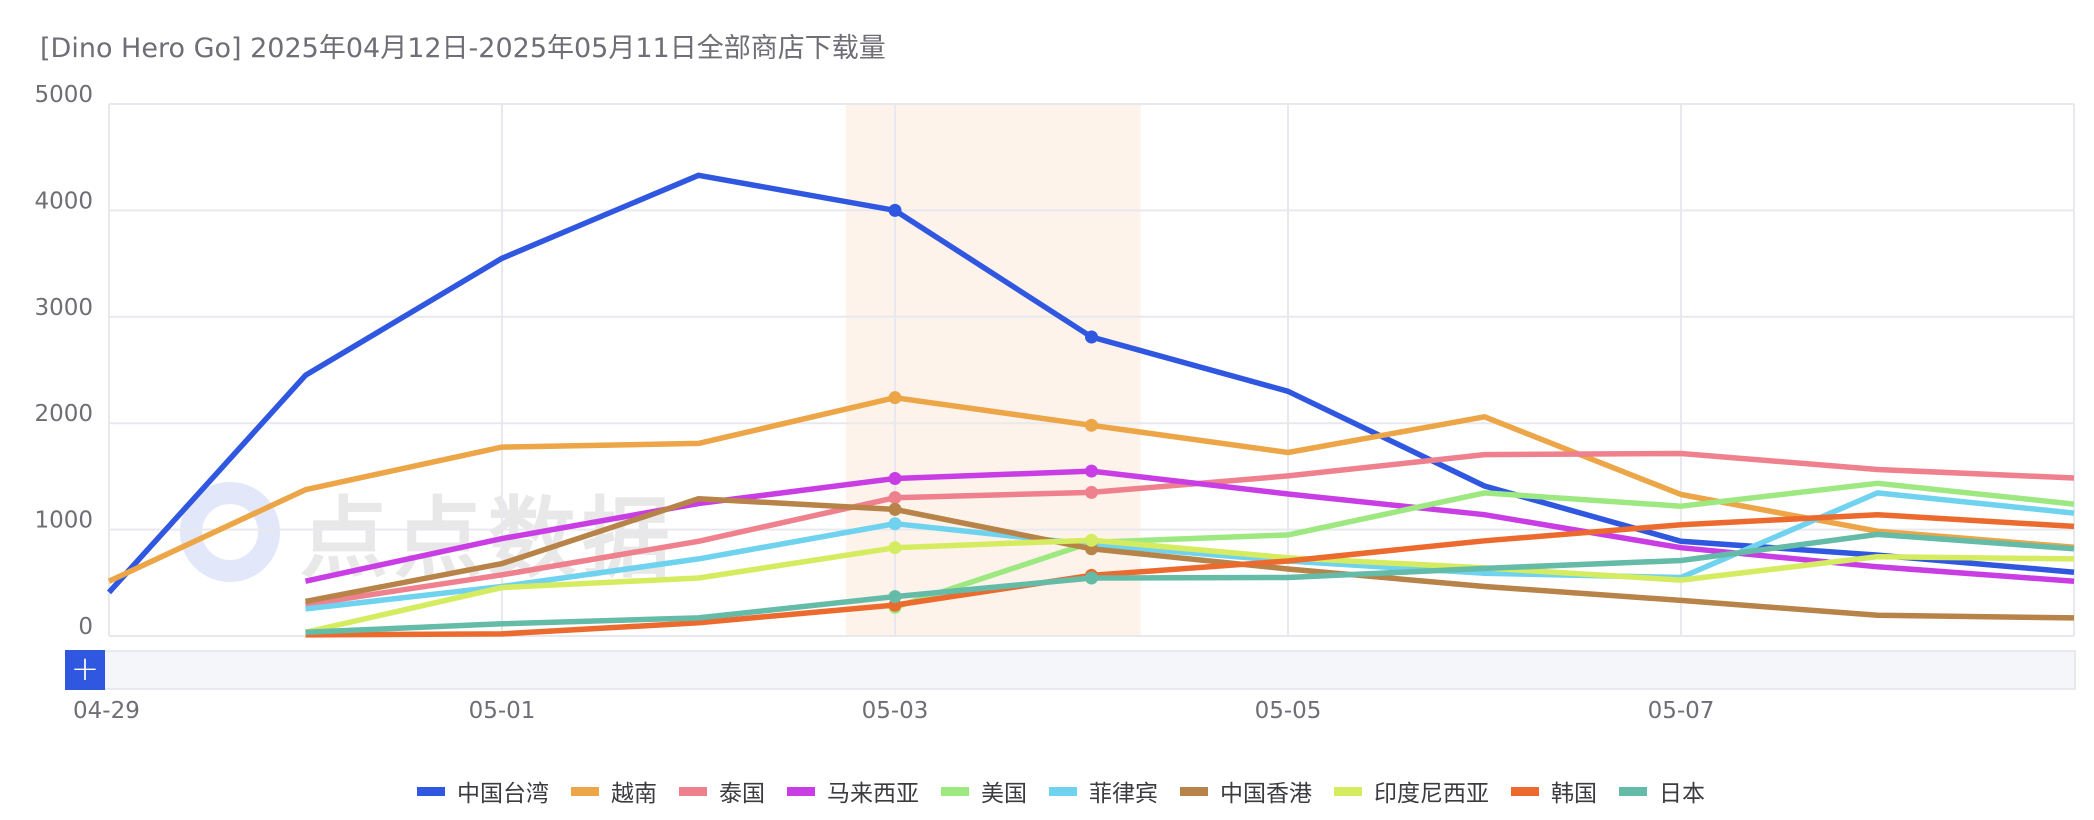 Image resolution: width=2094 pixels, height=820 pixels. What do you see at coordinates (895, 711) in the screenshot?
I see `x-axis-tick-label: 05-03` at bounding box center [895, 711].